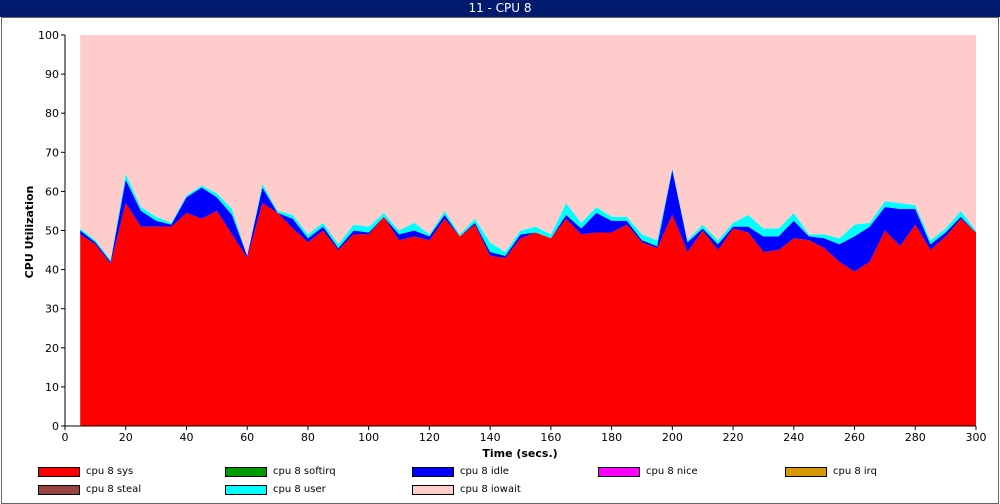  What do you see at coordinates (48, 35) in the screenshot?
I see `y-tick-label: 100` at bounding box center [48, 35].